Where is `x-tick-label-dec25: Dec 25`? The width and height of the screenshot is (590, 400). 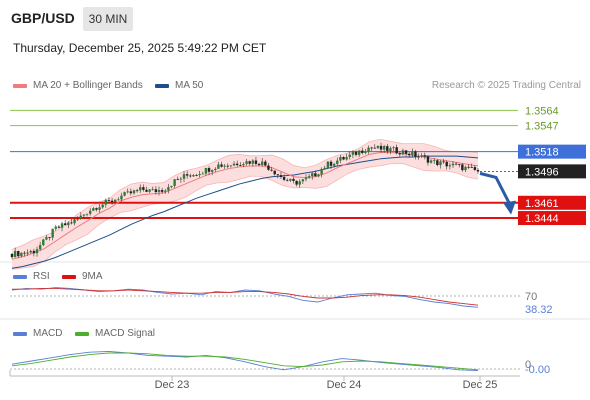 x-tick-label-dec25: Dec 25 is located at coordinates (480, 385).